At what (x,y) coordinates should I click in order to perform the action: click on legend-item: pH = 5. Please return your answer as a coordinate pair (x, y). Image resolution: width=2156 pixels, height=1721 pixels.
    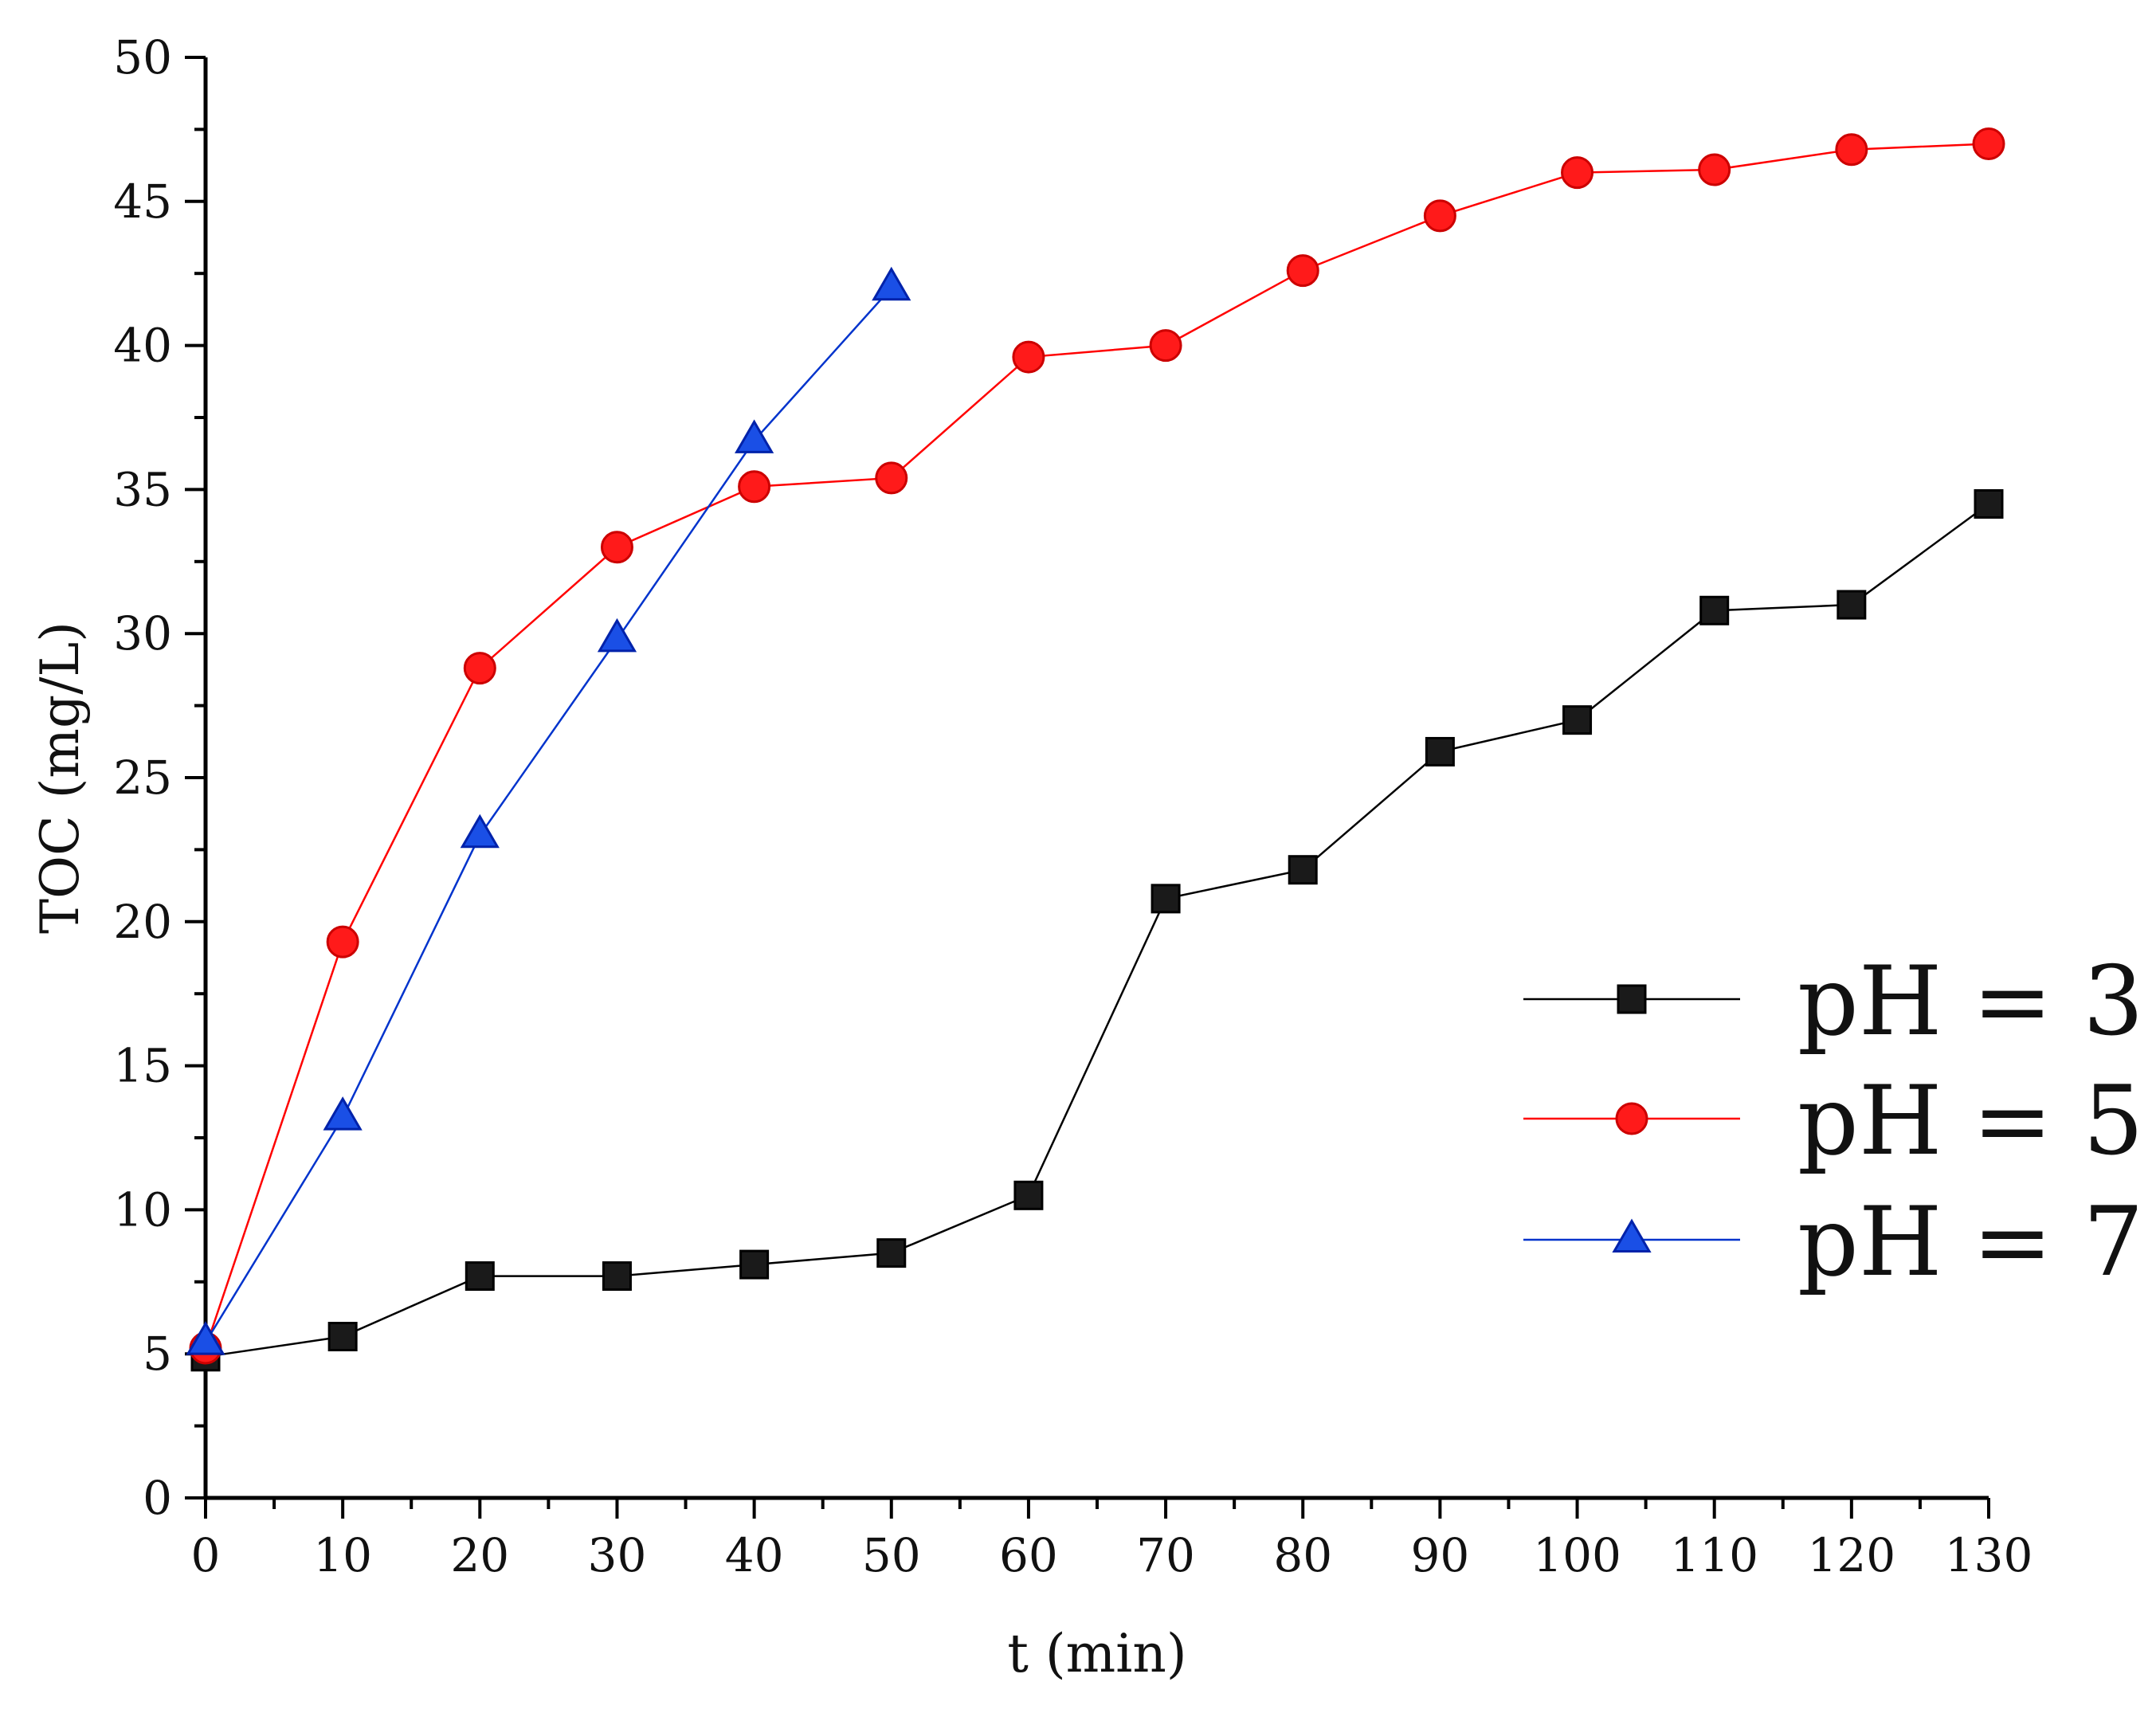
    Looking at the image, I should click on (1833, 1121).